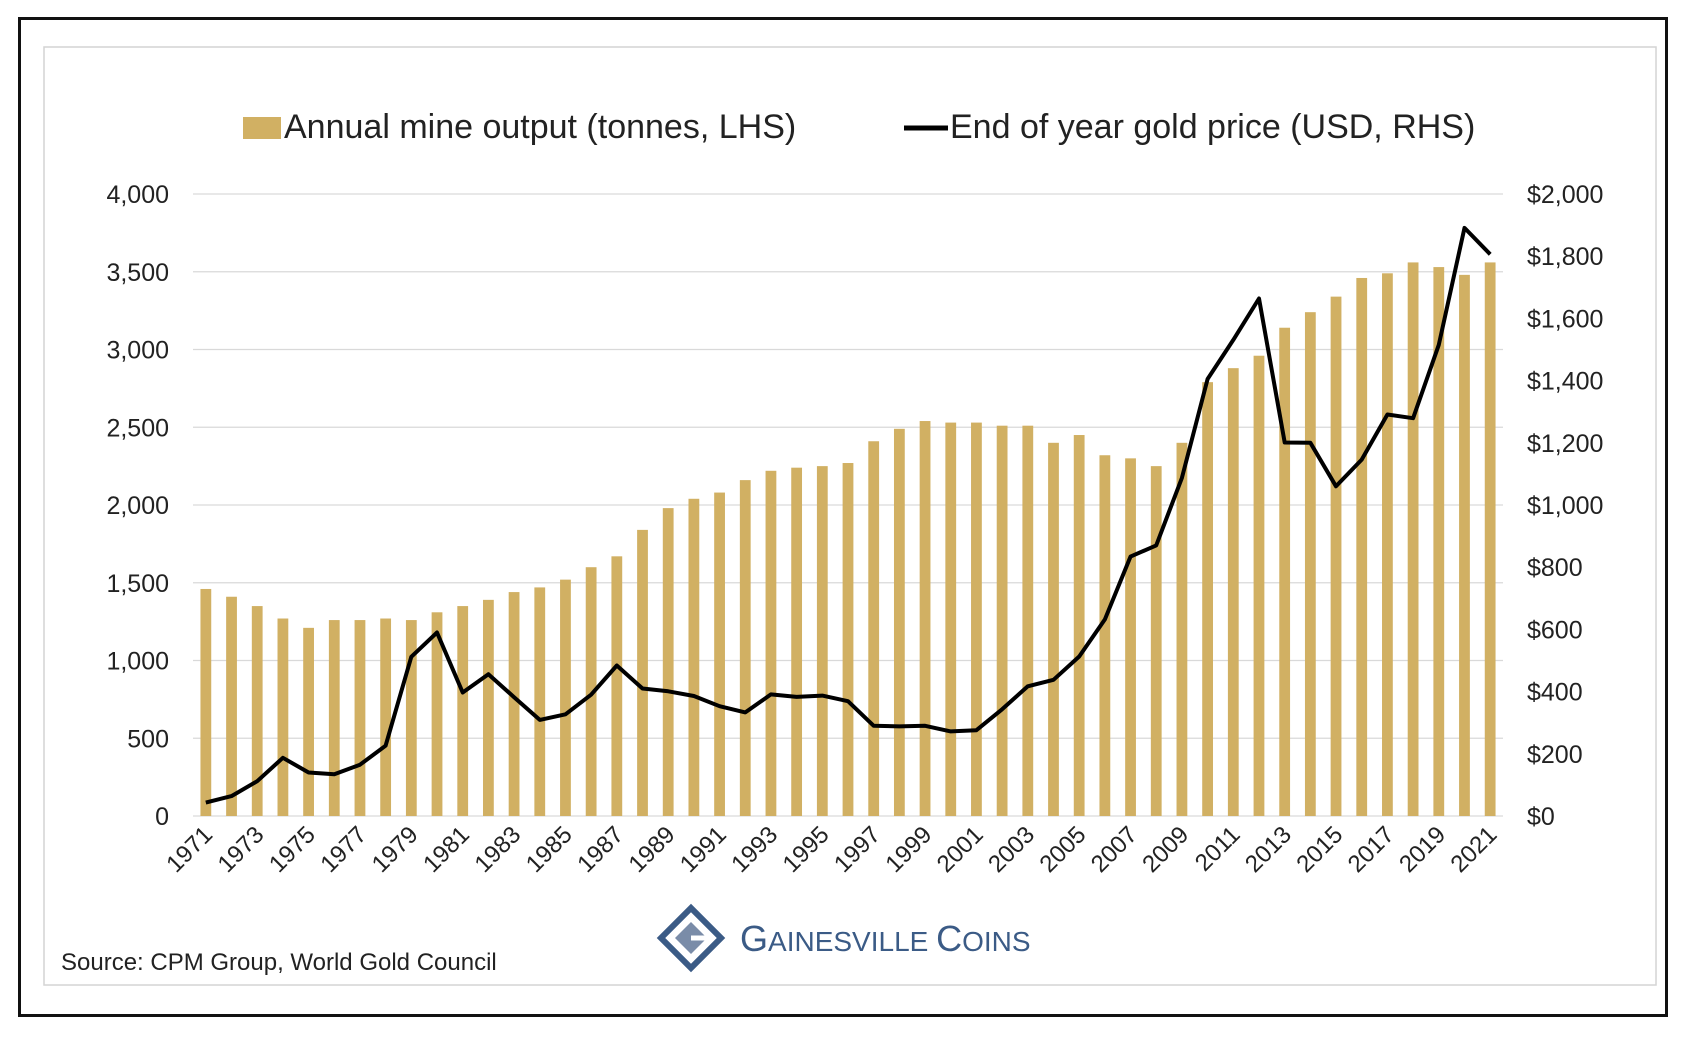  Describe the element at coordinates (1490, 539) in the screenshot. I see `bar-2021` at that location.